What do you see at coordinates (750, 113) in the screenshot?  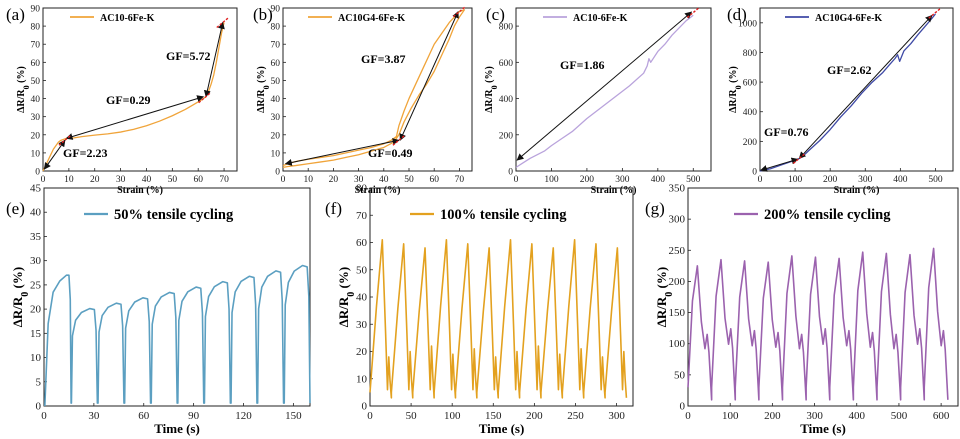 I see `y-tick-label: 400` at bounding box center [750, 113].